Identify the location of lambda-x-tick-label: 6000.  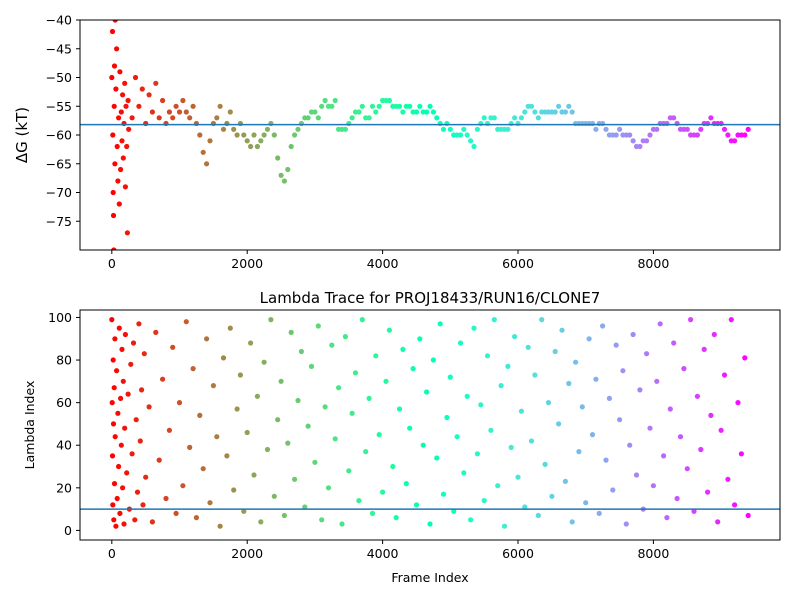
(518, 553).